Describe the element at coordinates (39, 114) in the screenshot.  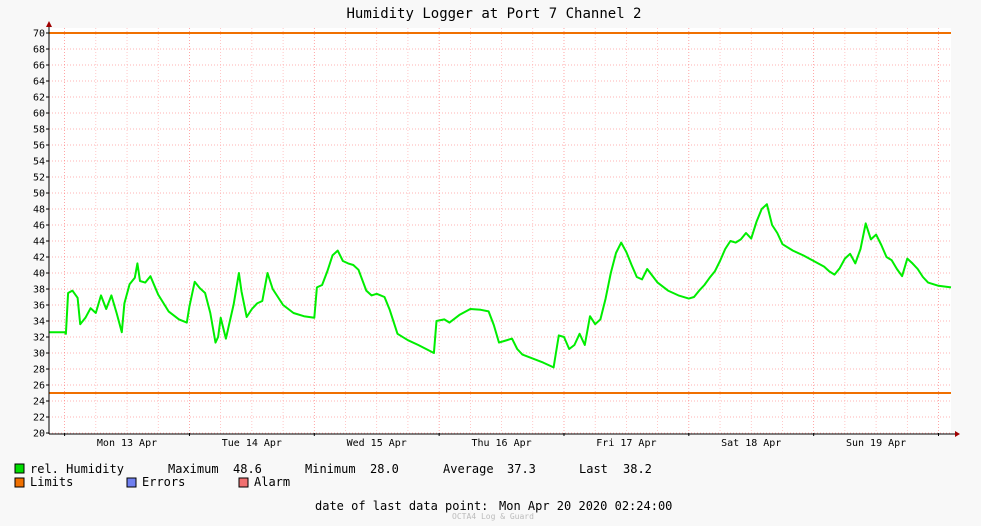
I see `y-tick-label: 60` at that location.